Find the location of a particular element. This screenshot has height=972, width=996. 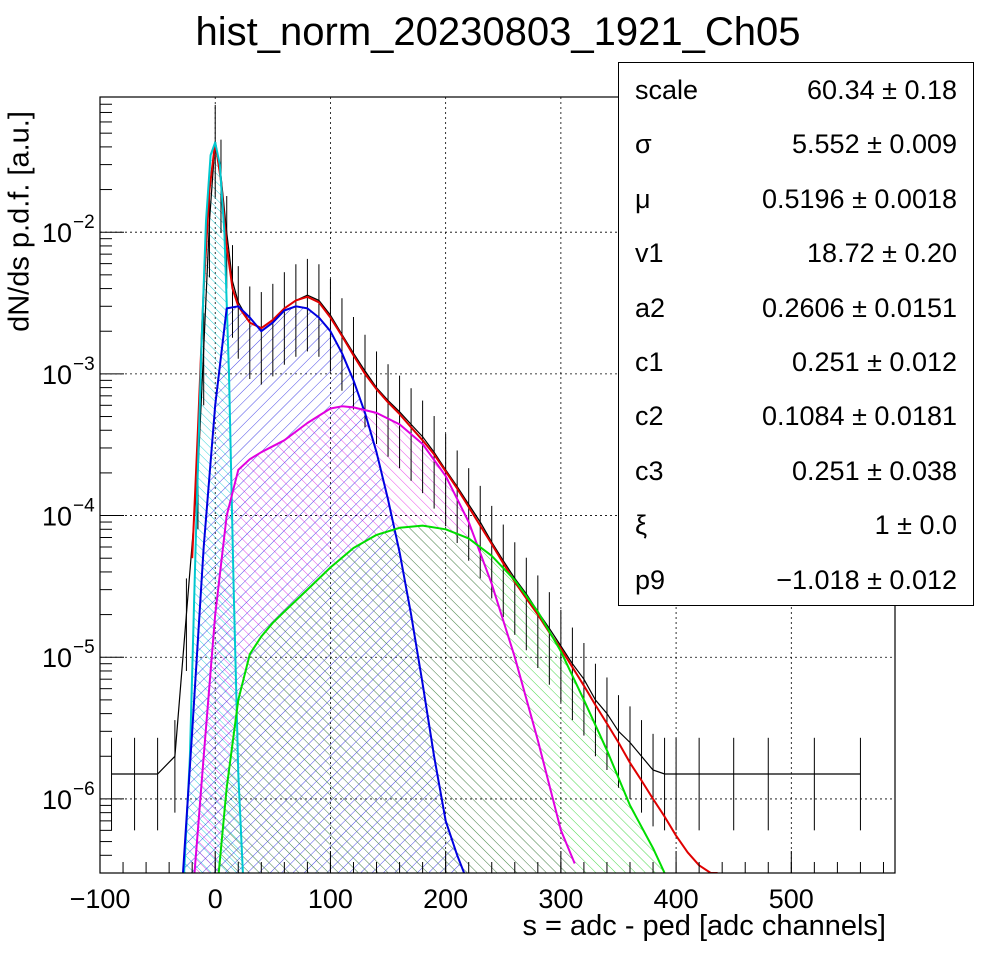

stat-value: 60.34 ± 0.18 is located at coordinates (882, 90).